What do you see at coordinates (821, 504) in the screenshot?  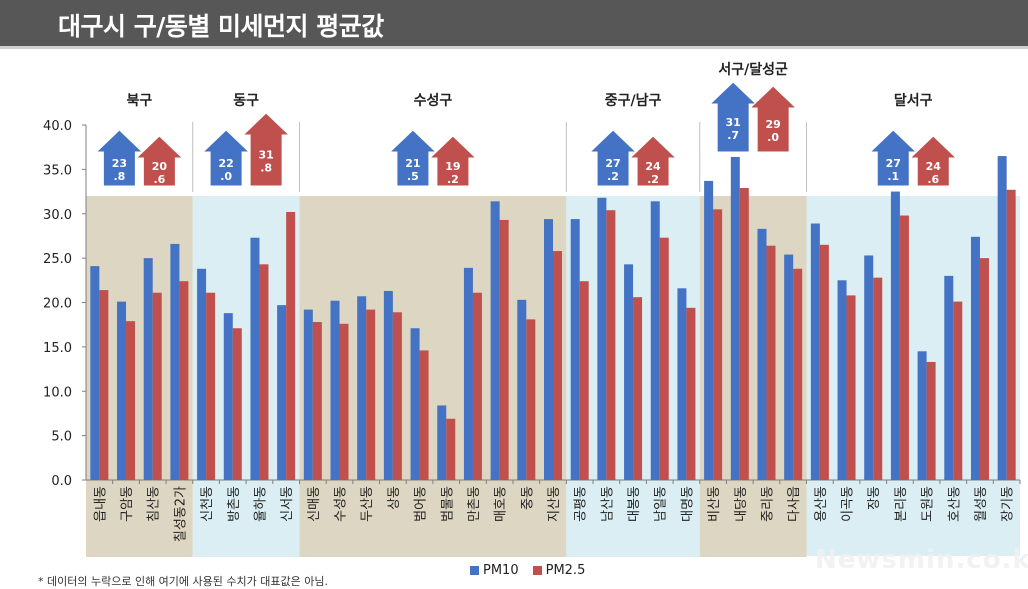 I see `x-tick-label: 용산동` at bounding box center [821, 504].